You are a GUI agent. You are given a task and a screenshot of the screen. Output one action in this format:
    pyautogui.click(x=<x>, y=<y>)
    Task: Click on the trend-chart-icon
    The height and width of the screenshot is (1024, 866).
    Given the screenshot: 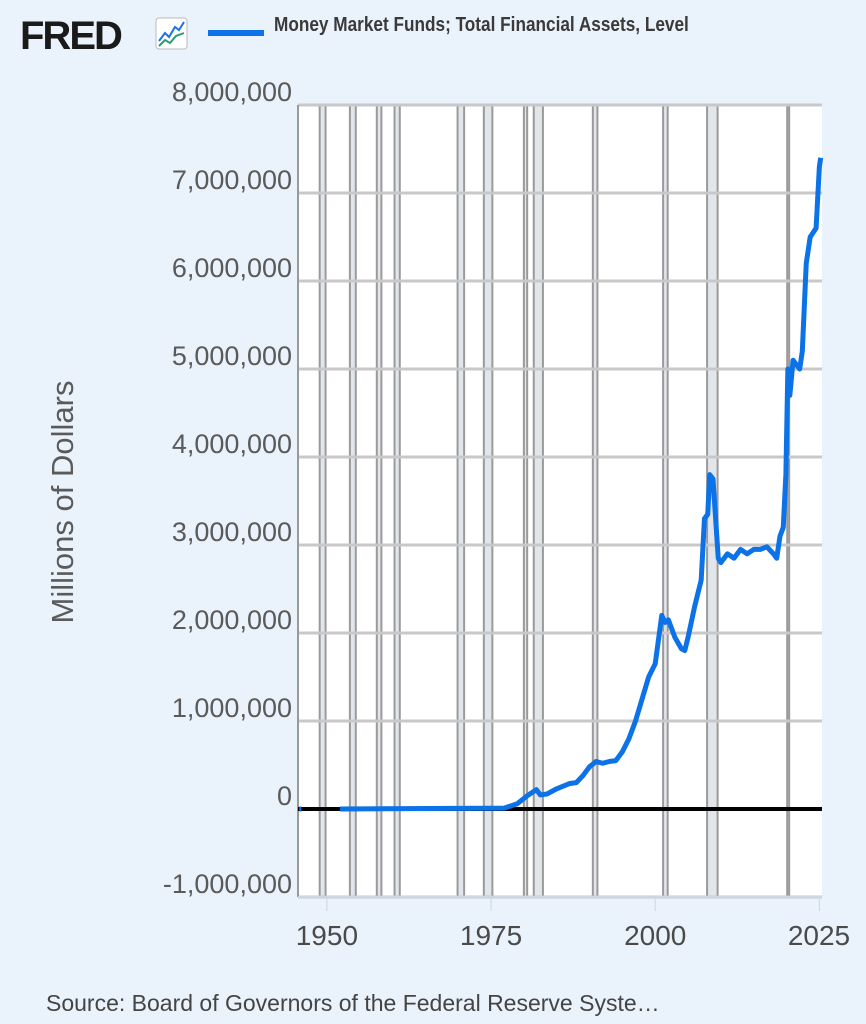 What is the action you would take?
    pyautogui.click(x=171, y=33)
    